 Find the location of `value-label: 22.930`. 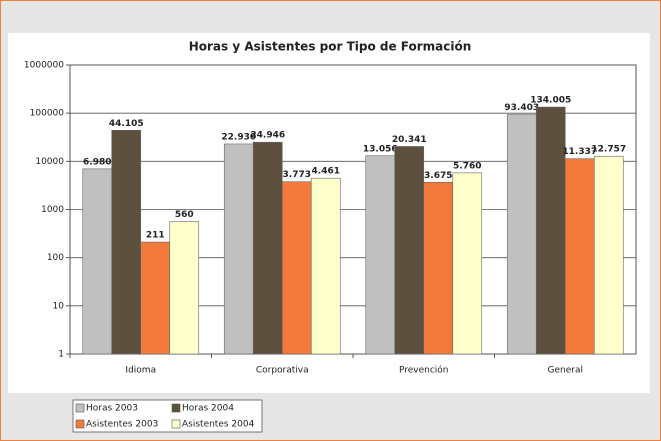

value-label: 22.930 is located at coordinates (238, 137).